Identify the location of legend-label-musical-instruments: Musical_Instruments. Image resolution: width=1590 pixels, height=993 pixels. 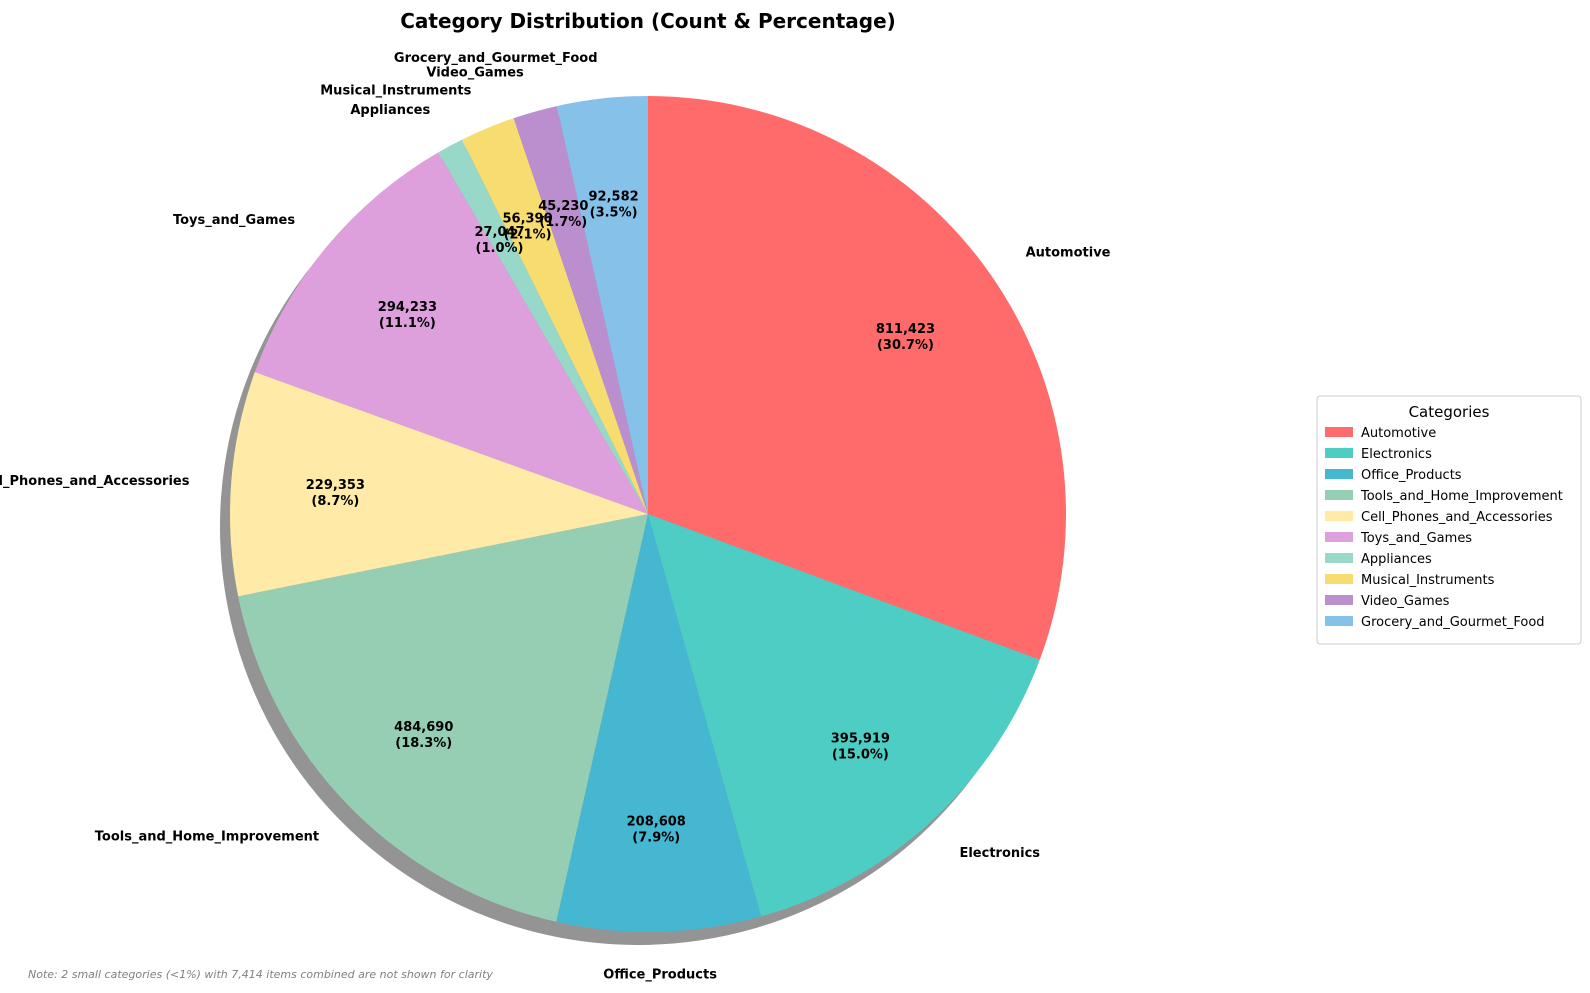
(1428, 580).